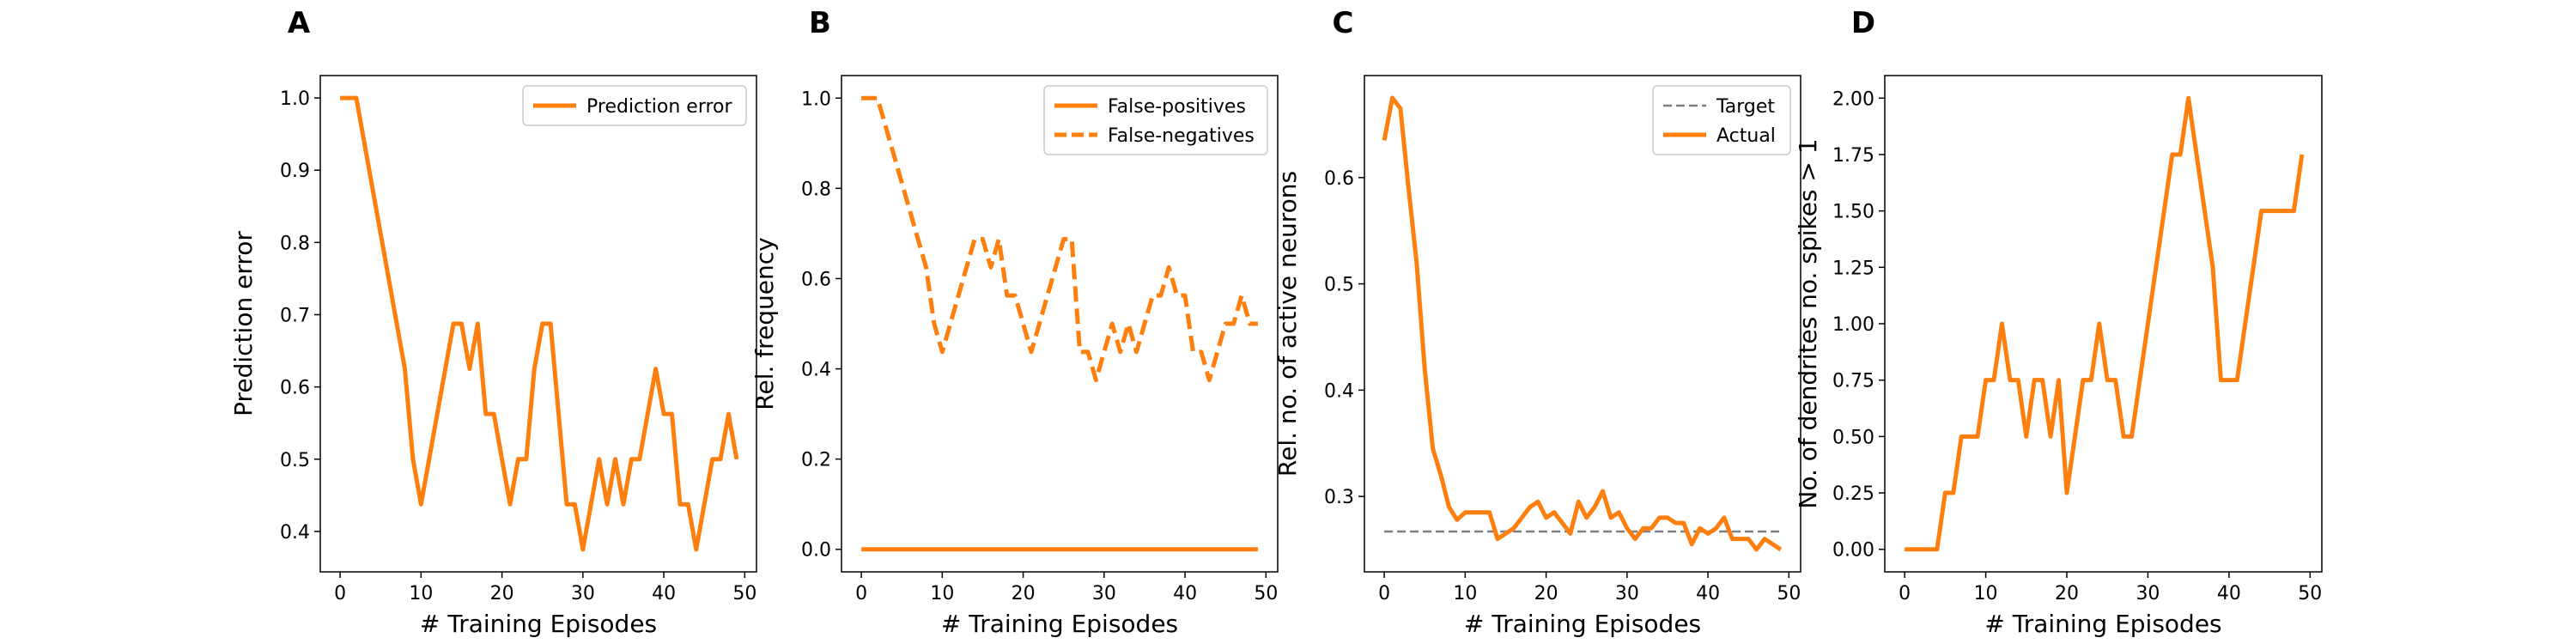  Describe the element at coordinates (1863, 23) in the screenshot. I see `panel-label: D` at that location.